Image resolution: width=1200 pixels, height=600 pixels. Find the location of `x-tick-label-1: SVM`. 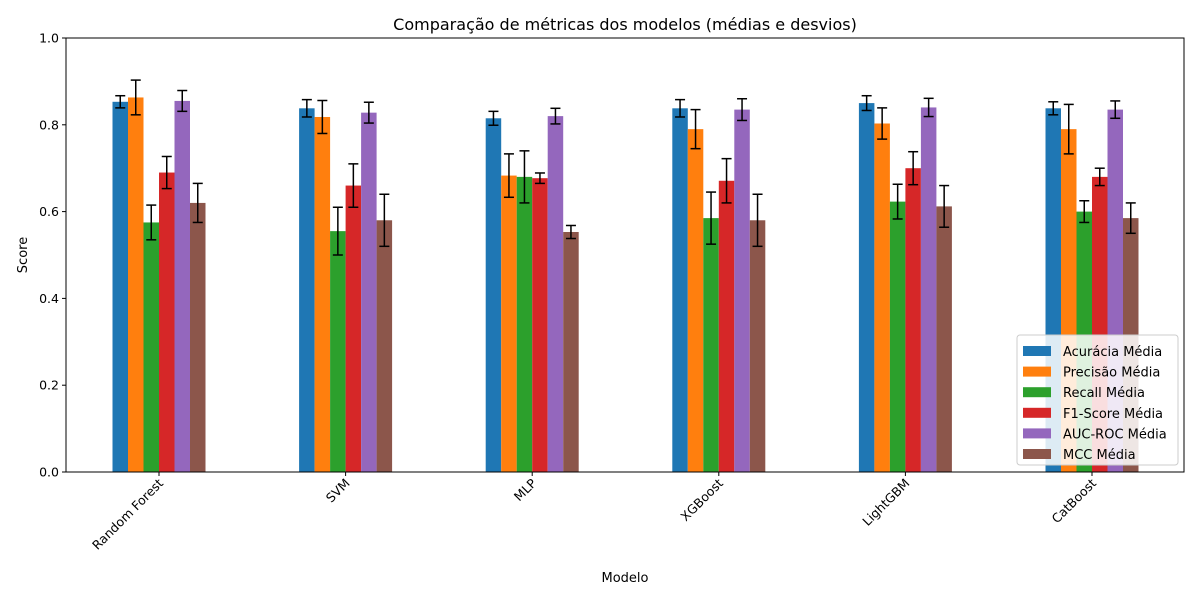

x-tick-label-1: SVM is located at coordinates (338, 491).